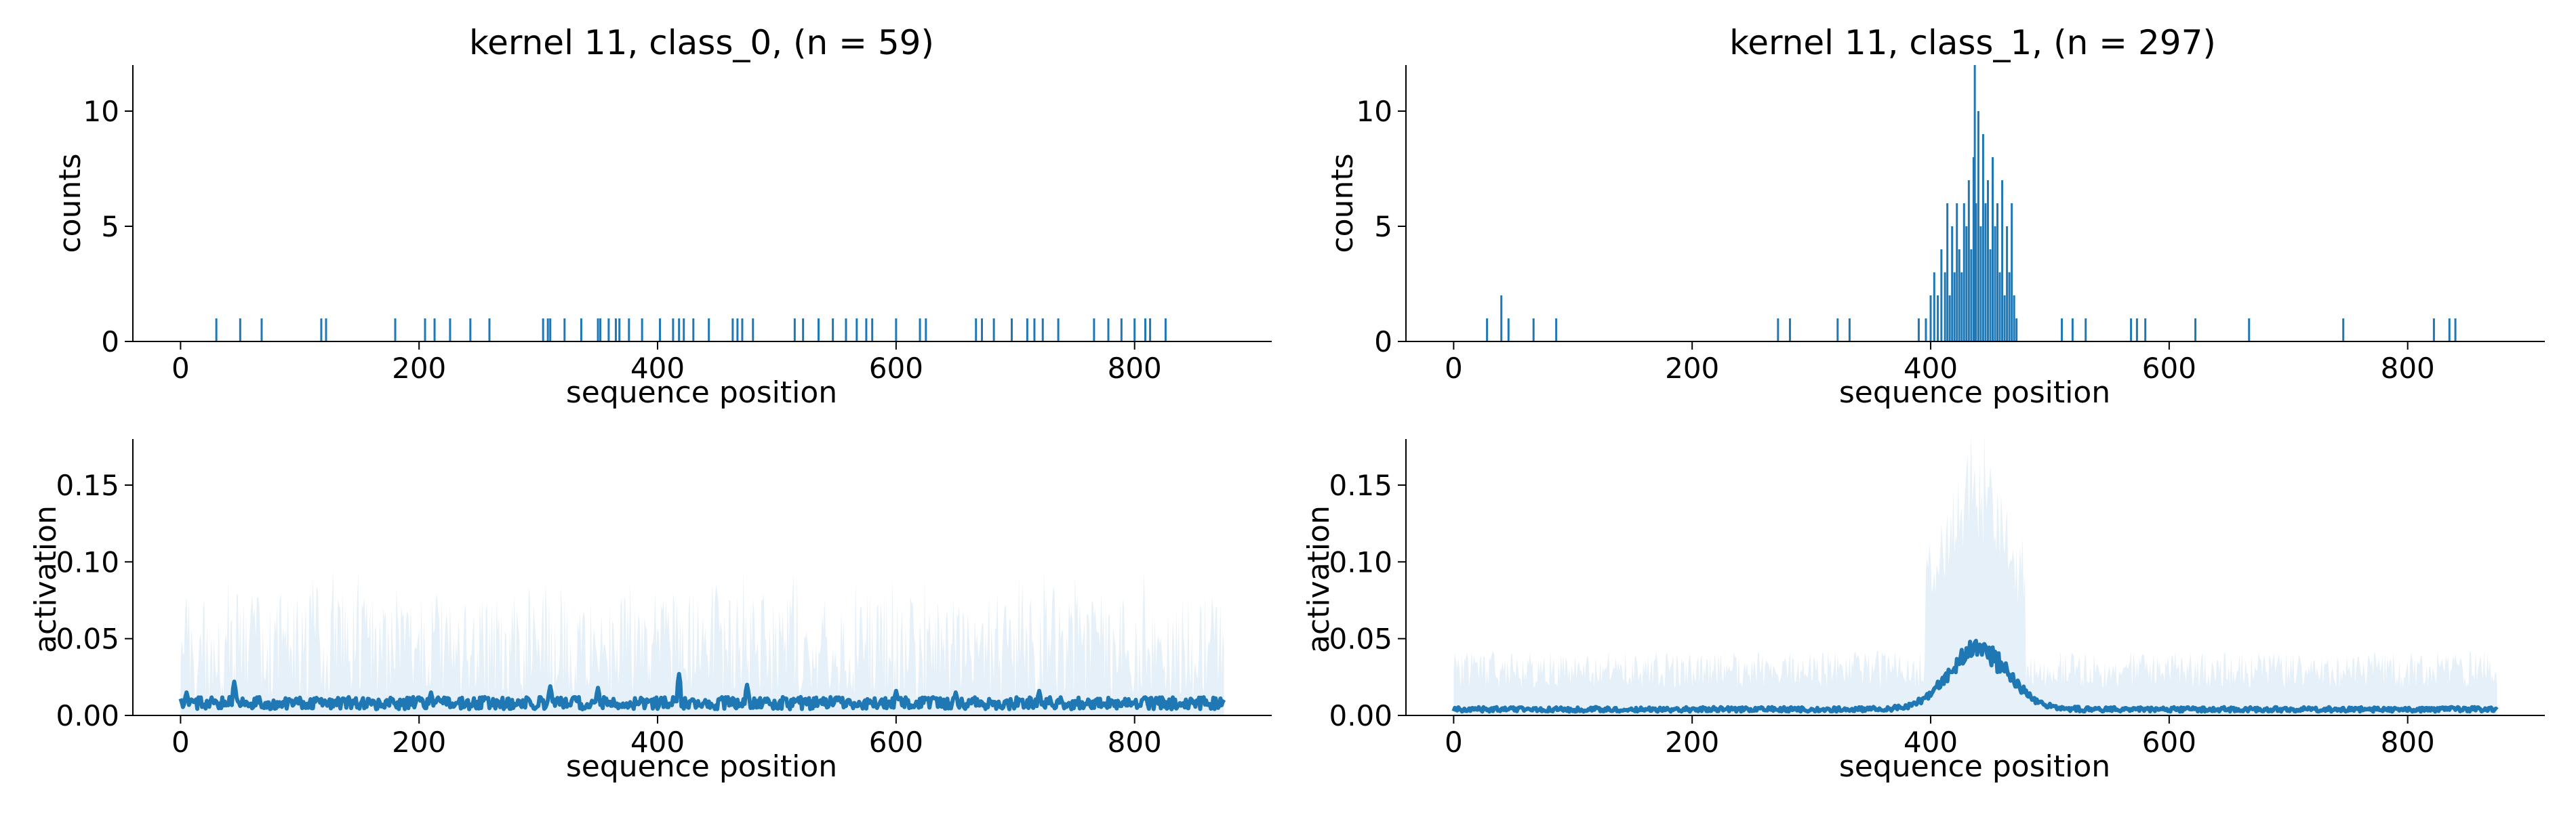  I want to click on x-axis-label: sequence position, so click(701, 766).